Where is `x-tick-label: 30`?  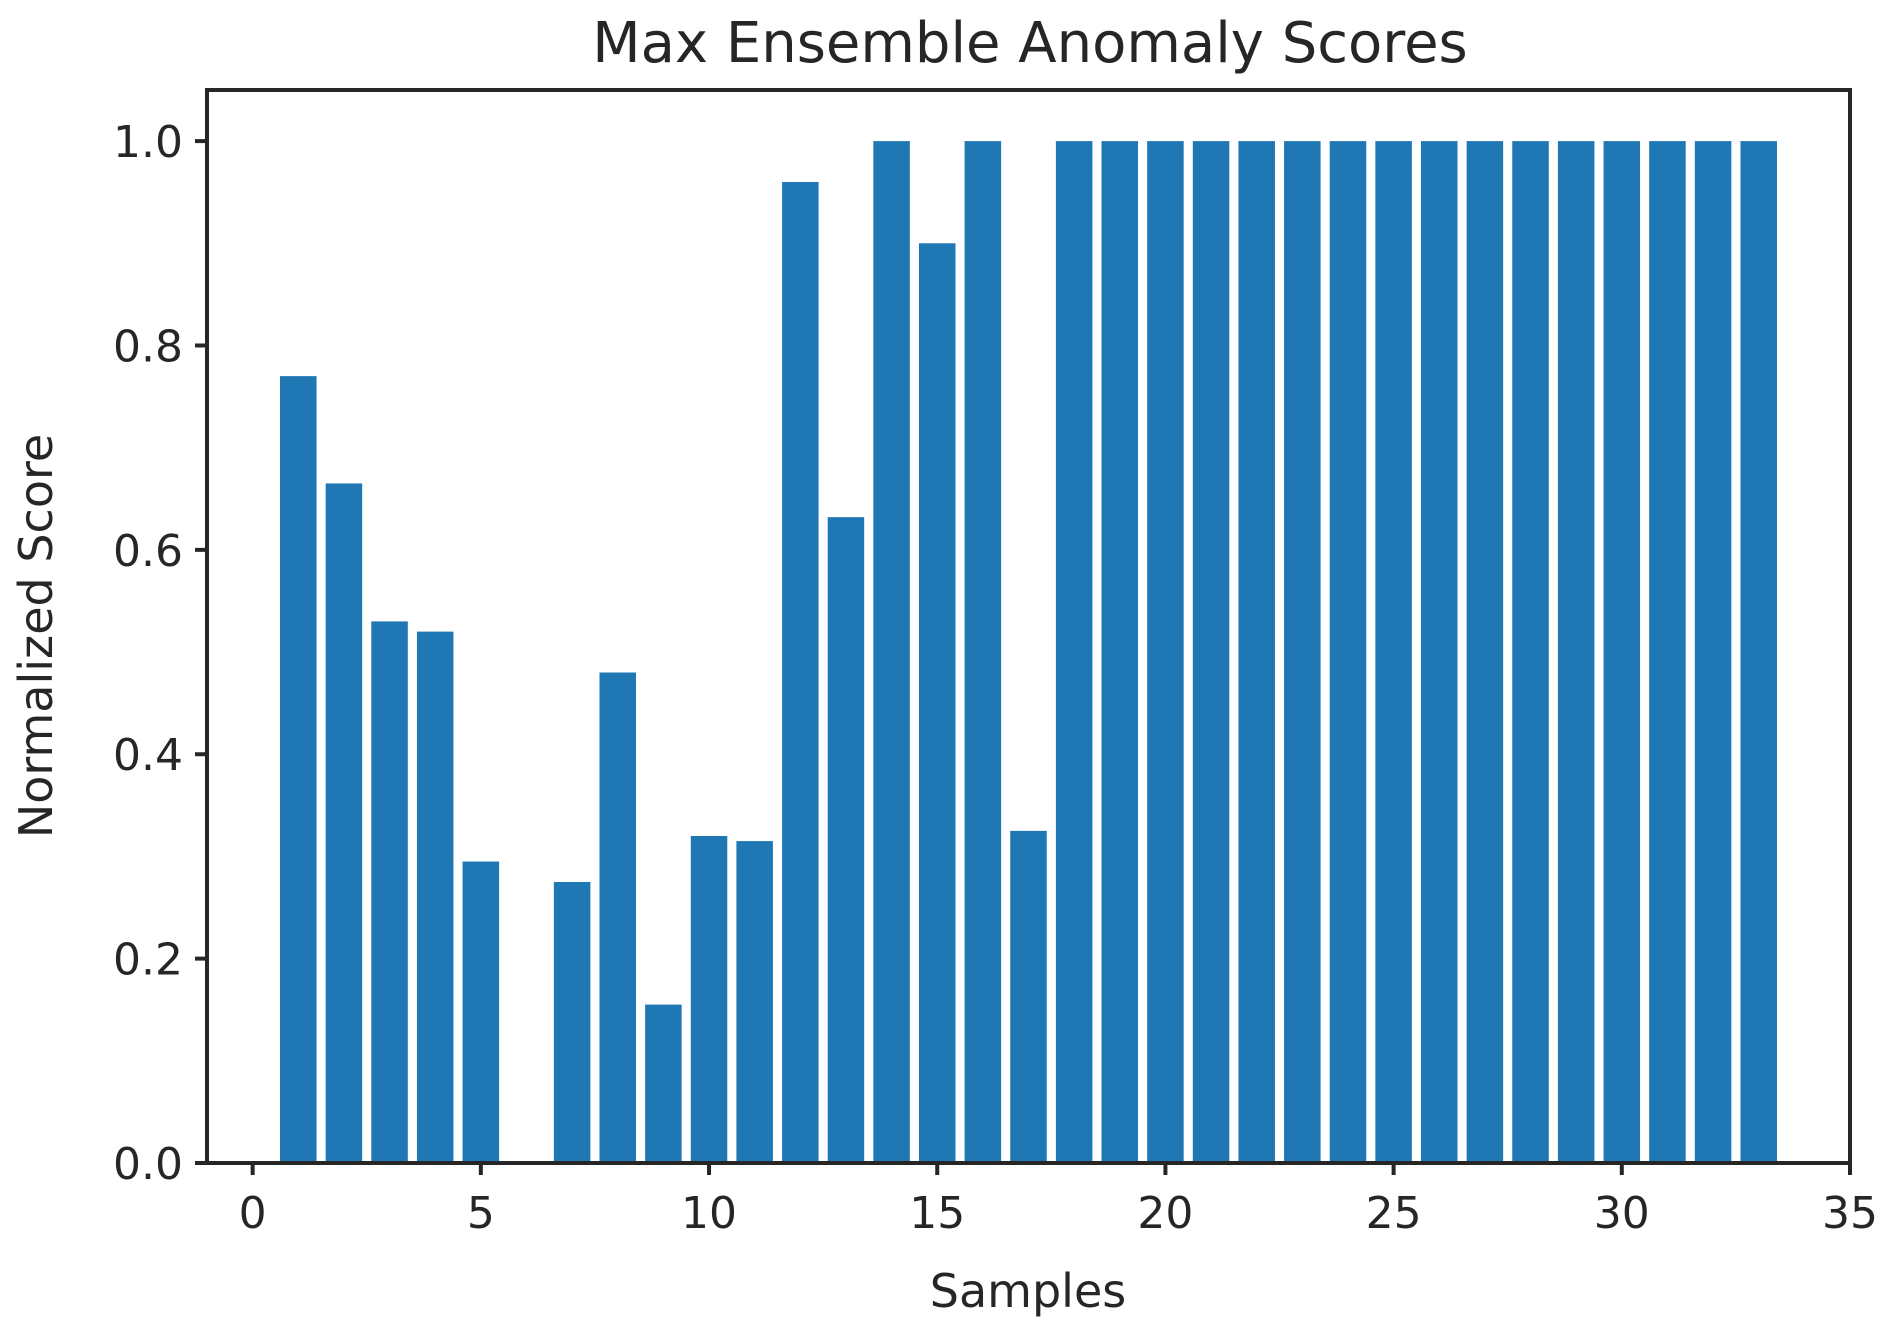 x-tick-label: 30 is located at coordinates (1622, 1213).